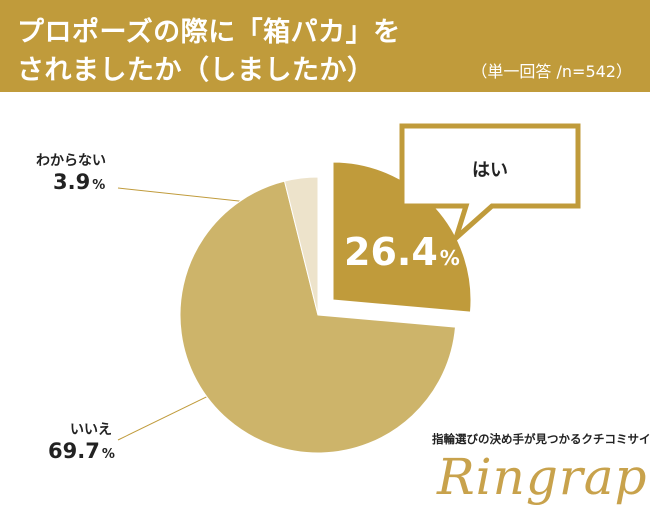  Describe the element at coordinates (551, 71) in the screenshot. I see `sample-size-note: （単一回答 /n=542）` at that location.